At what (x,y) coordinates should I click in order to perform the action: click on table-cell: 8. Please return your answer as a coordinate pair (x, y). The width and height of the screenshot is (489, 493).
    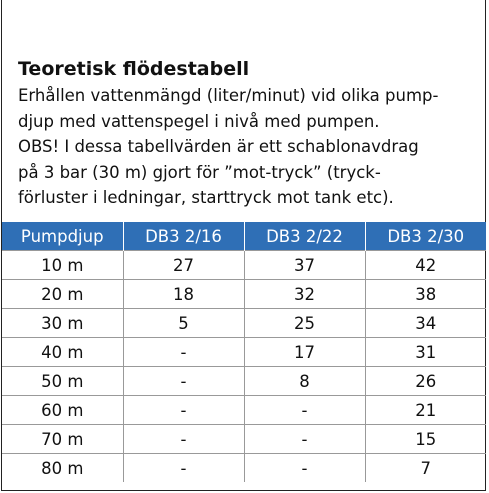
    Looking at the image, I should click on (304, 381).